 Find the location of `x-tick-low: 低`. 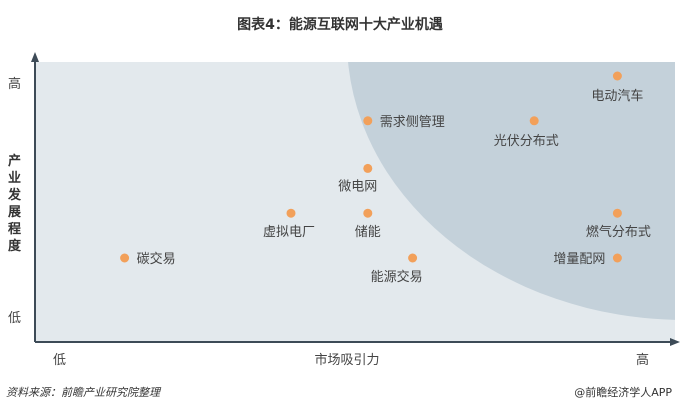

x-tick-low: 低 is located at coordinates (59, 360).